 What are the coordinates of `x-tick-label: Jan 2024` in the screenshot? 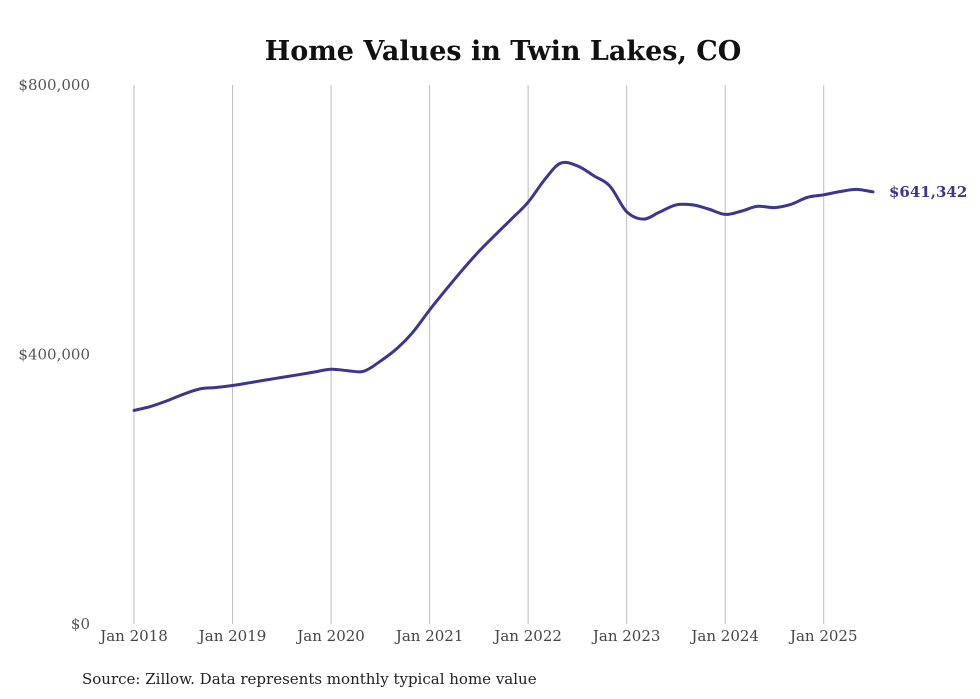 It's located at (724, 636).